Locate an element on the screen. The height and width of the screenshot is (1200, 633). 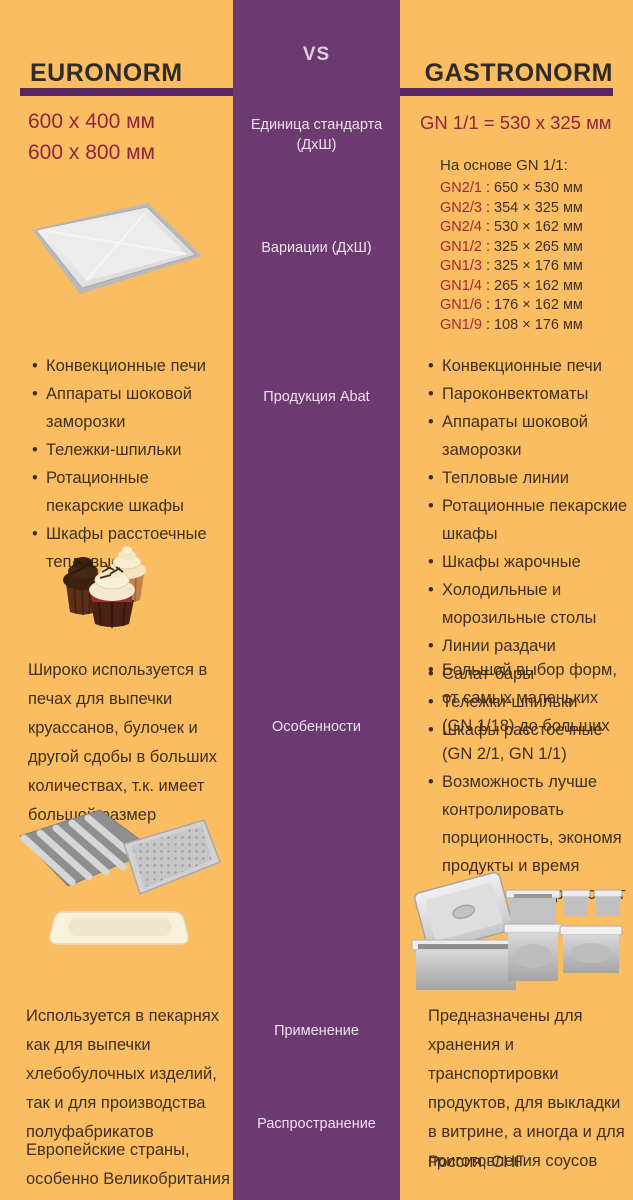
gn-dimensions: 354 × 325 мм is located at coordinates (532, 208).